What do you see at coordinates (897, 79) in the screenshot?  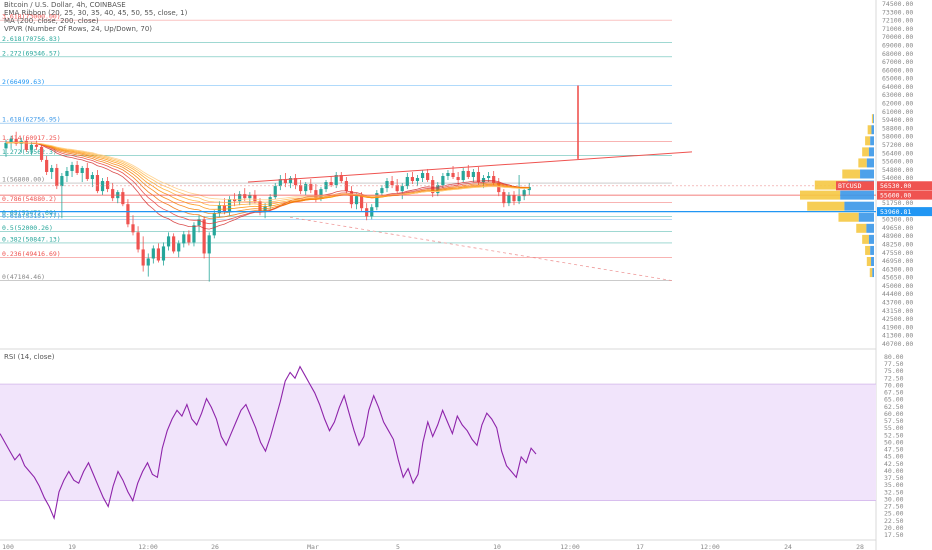 I see `price-axis-tick: 65000.00` at bounding box center [897, 79].